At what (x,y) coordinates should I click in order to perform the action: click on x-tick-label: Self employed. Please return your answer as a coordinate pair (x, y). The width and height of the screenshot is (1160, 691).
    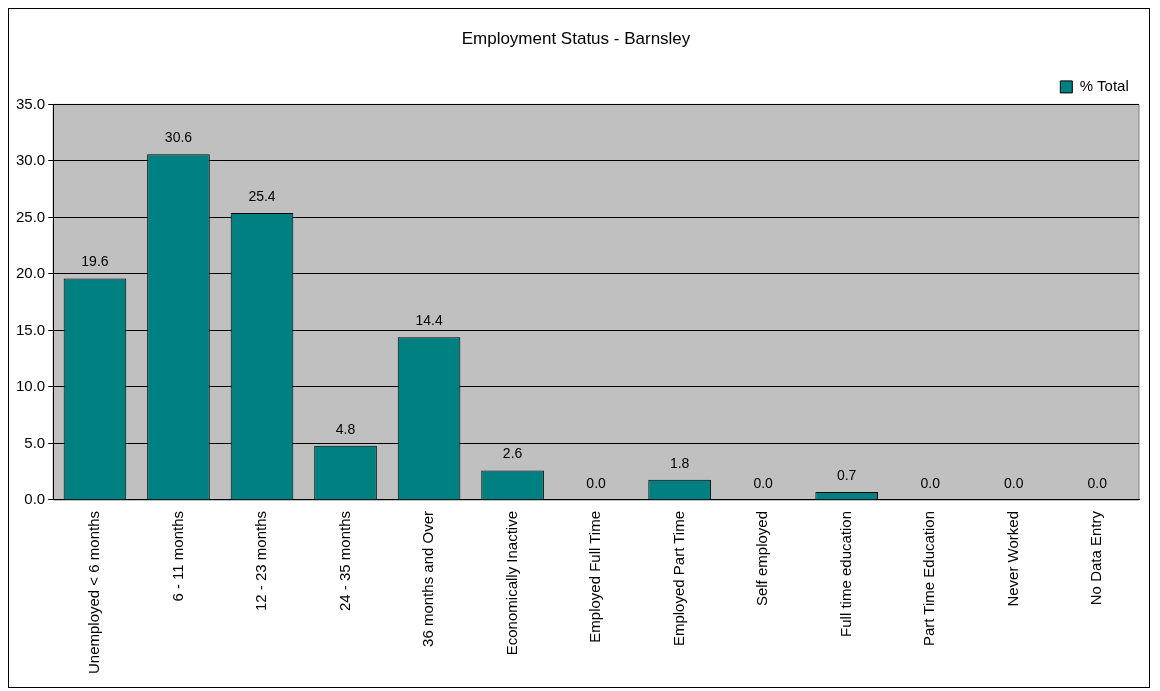
    Looking at the image, I should click on (762, 558).